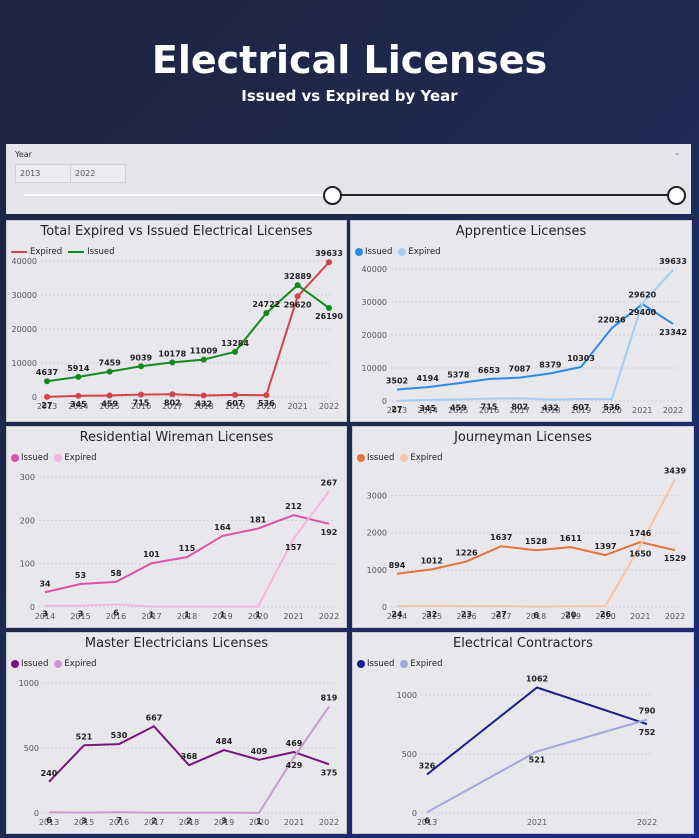  What do you see at coordinates (673, 261) in the screenshot?
I see `data-label: 39633` at bounding box center [673, 261].